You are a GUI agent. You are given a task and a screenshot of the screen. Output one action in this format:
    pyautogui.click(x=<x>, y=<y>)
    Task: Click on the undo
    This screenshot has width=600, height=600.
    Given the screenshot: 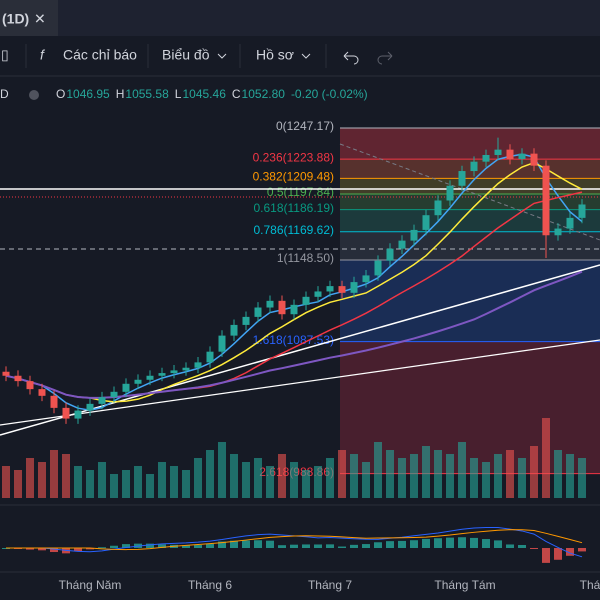 What is the action you would take?
    pyautogui.click(x=351, y=58)
    